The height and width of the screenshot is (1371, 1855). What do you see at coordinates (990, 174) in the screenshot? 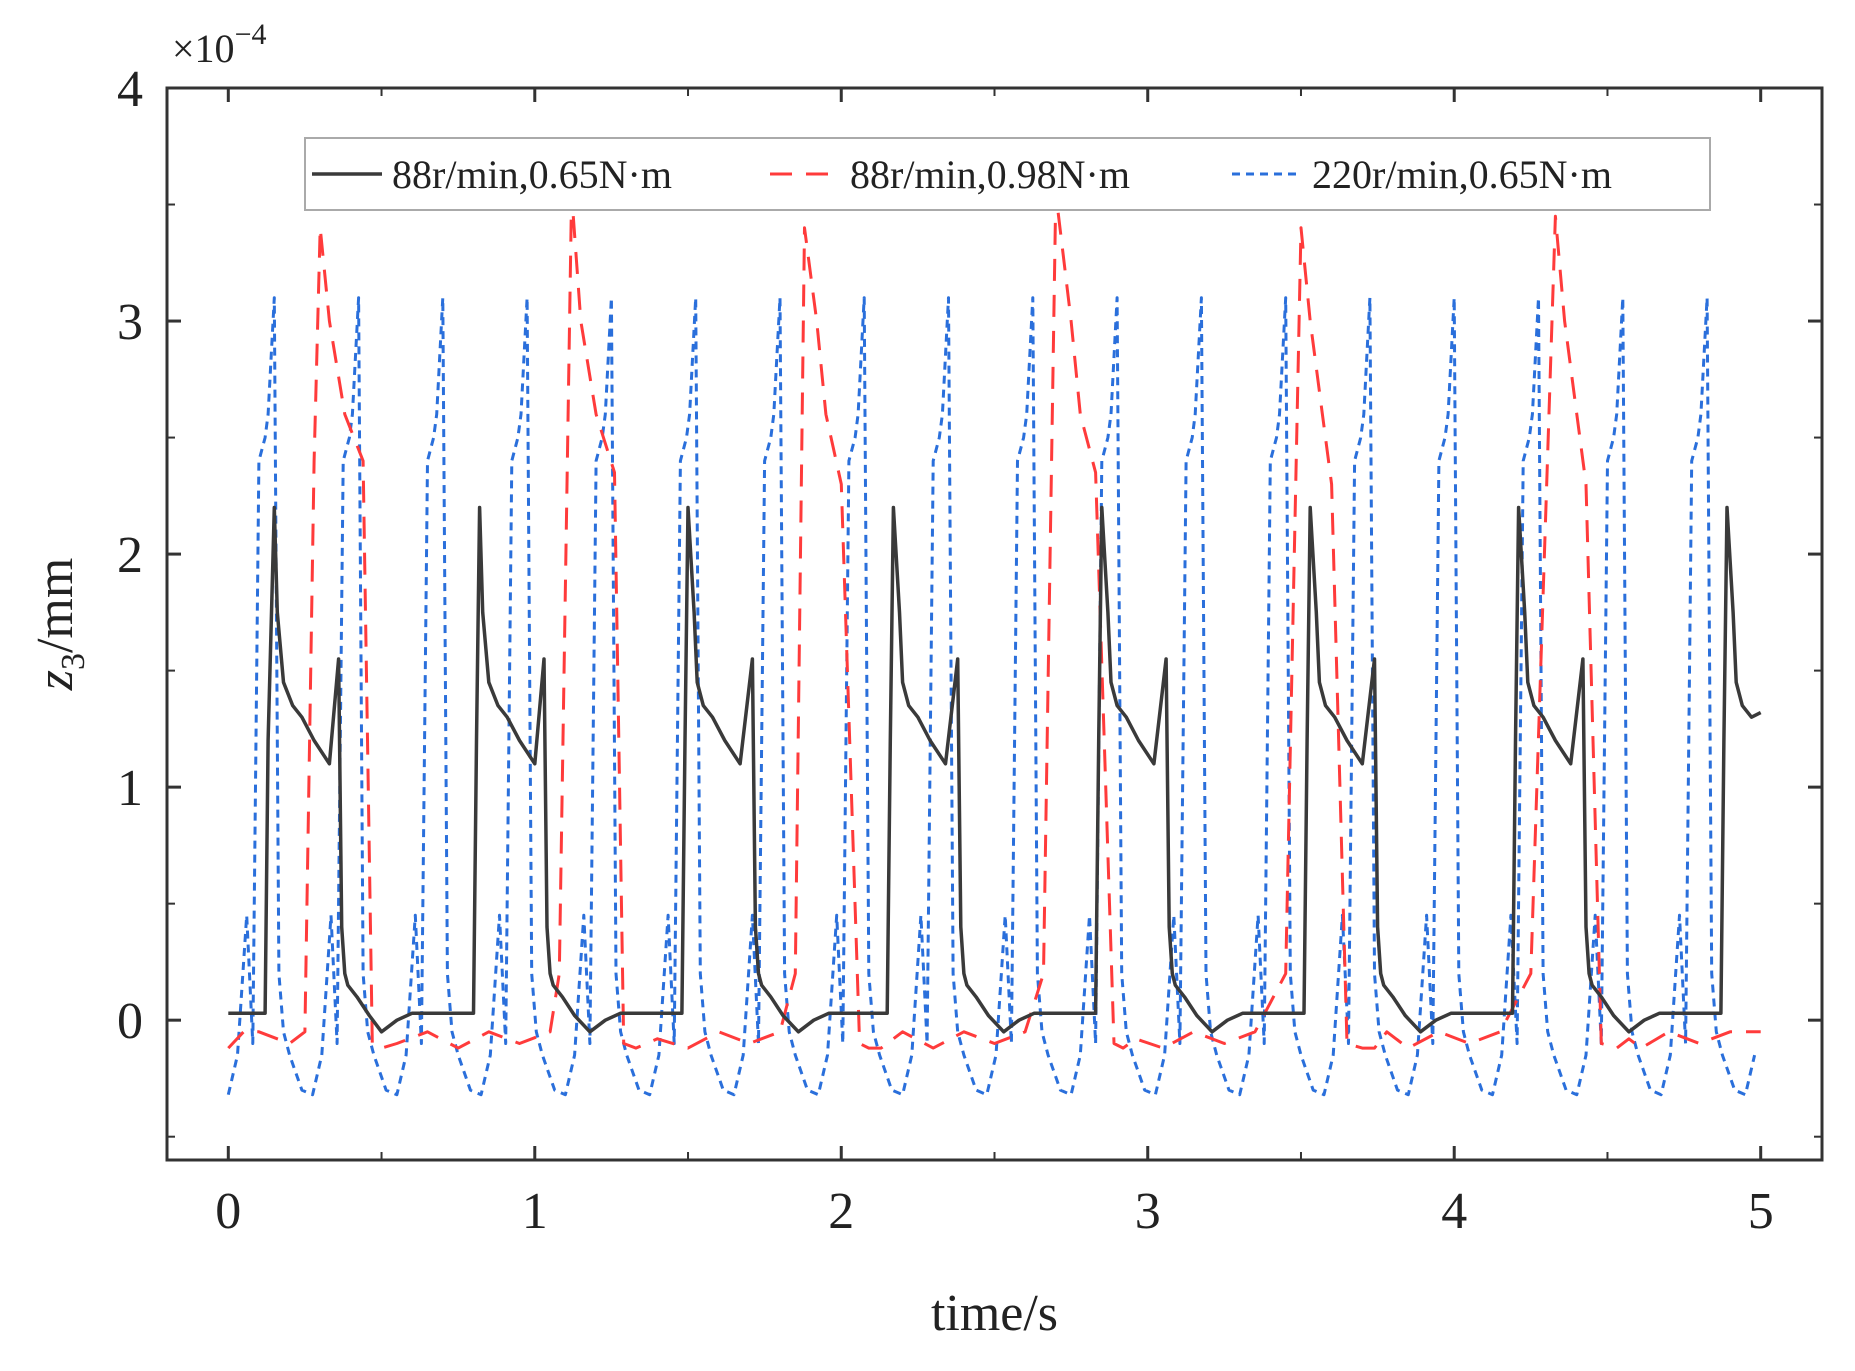
I see `legend-label-2: 88r/min,0.98N·m` at bounding box center [990, 174].